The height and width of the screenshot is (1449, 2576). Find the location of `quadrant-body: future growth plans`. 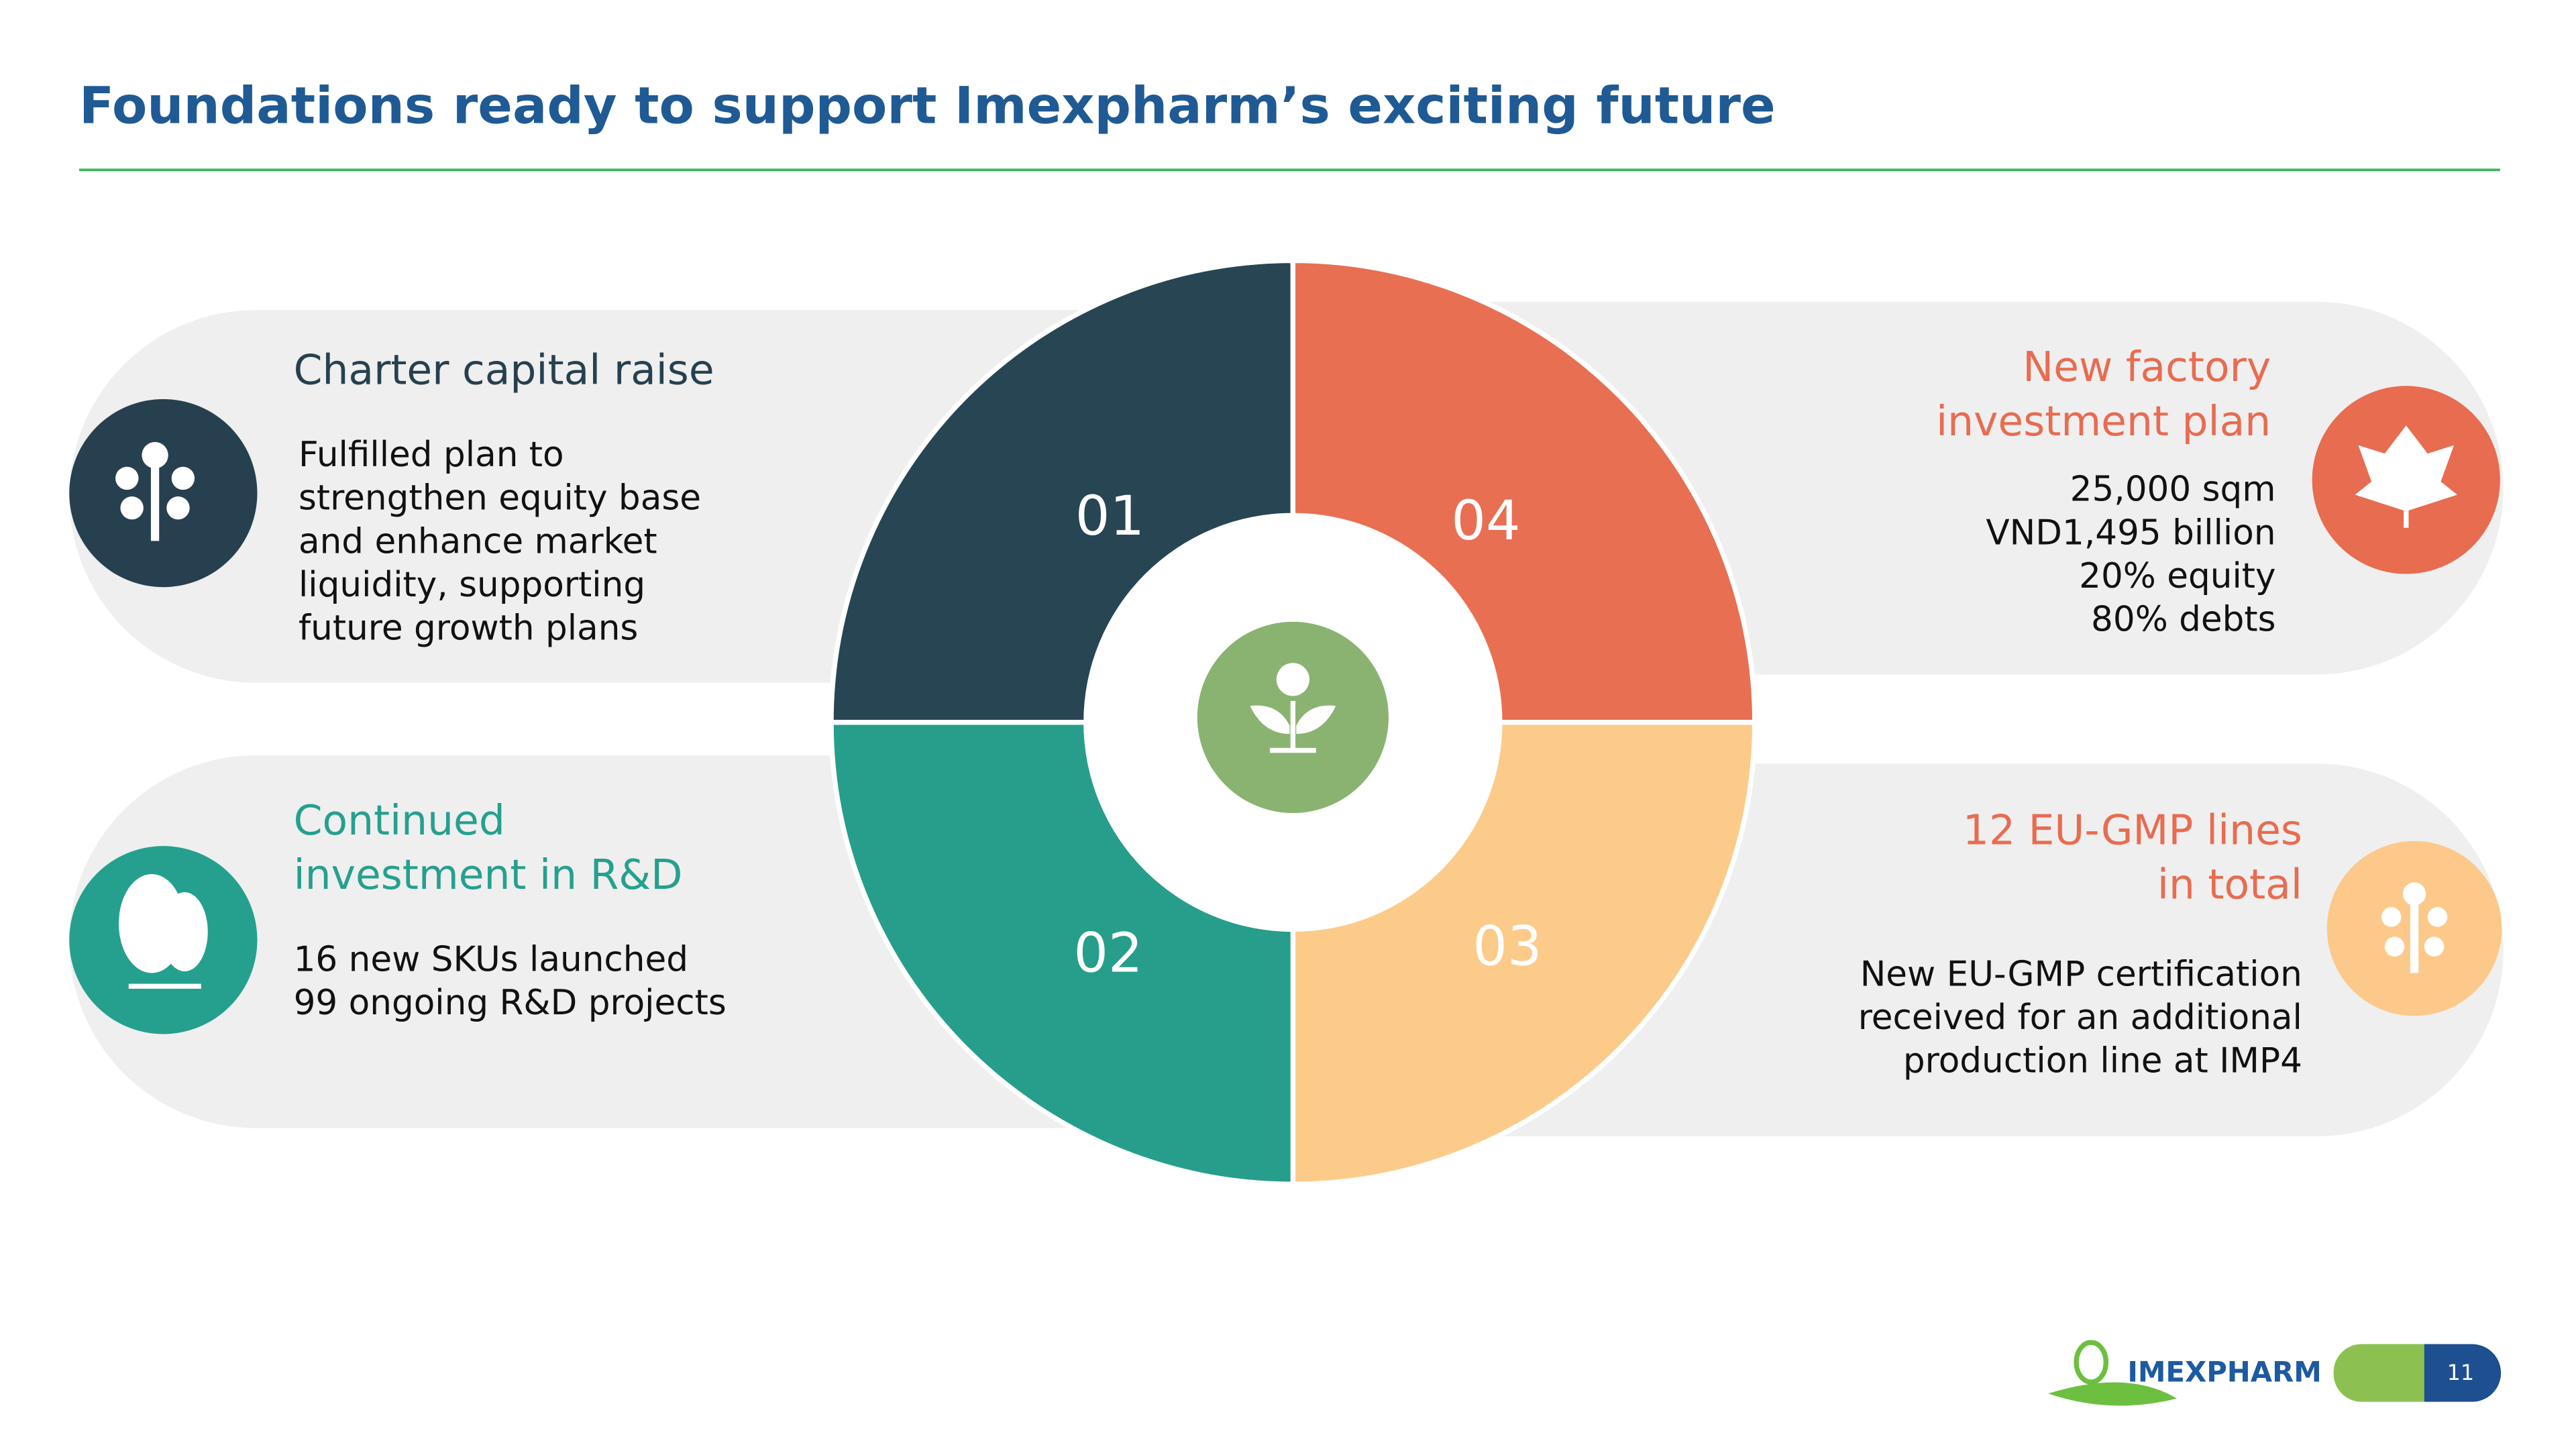

quadrant-body: future growth plans is located at coordinates (468, 628).